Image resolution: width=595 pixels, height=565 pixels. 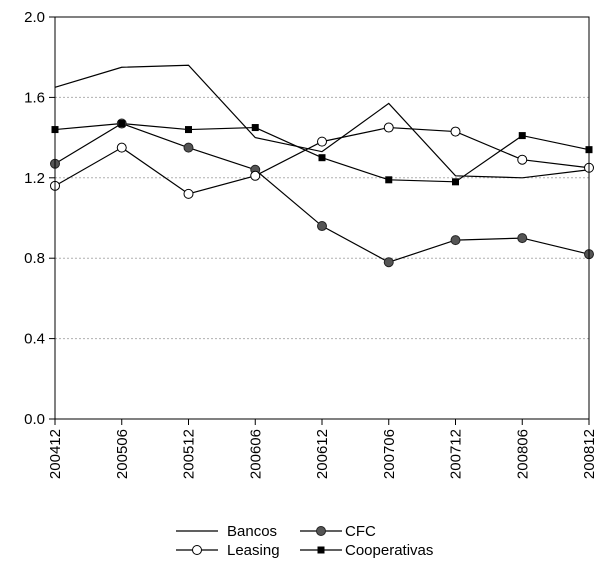 I want to click on y-tick-label: 0.8, so click(x=34, y=258).